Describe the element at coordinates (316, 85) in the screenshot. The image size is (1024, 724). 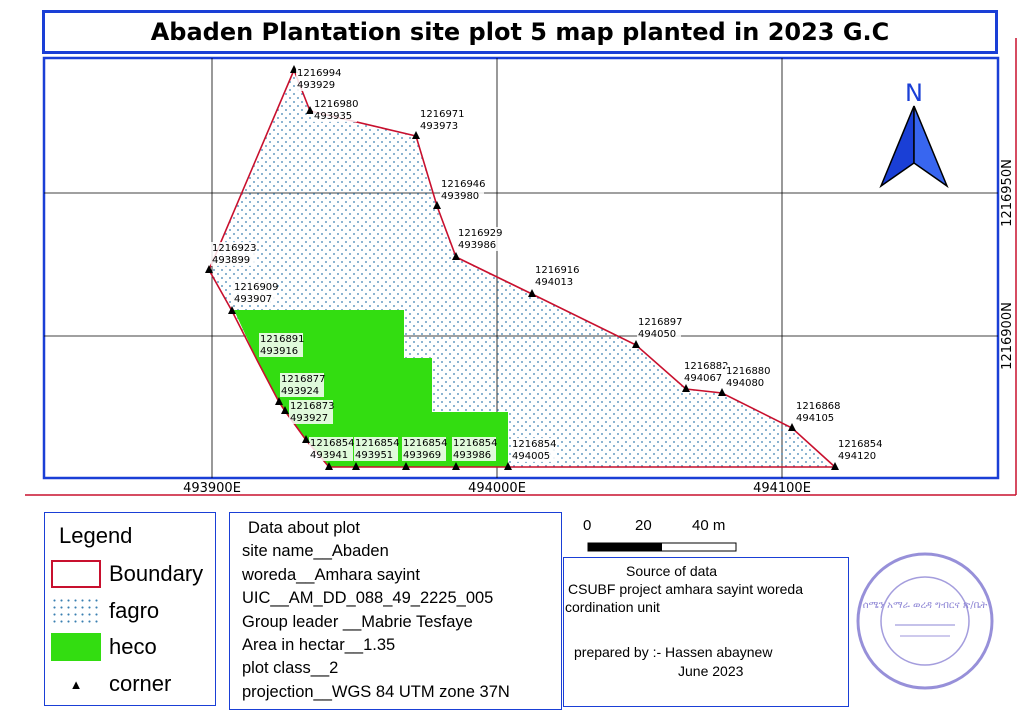
I see `corner-easting: 493929` at that location.